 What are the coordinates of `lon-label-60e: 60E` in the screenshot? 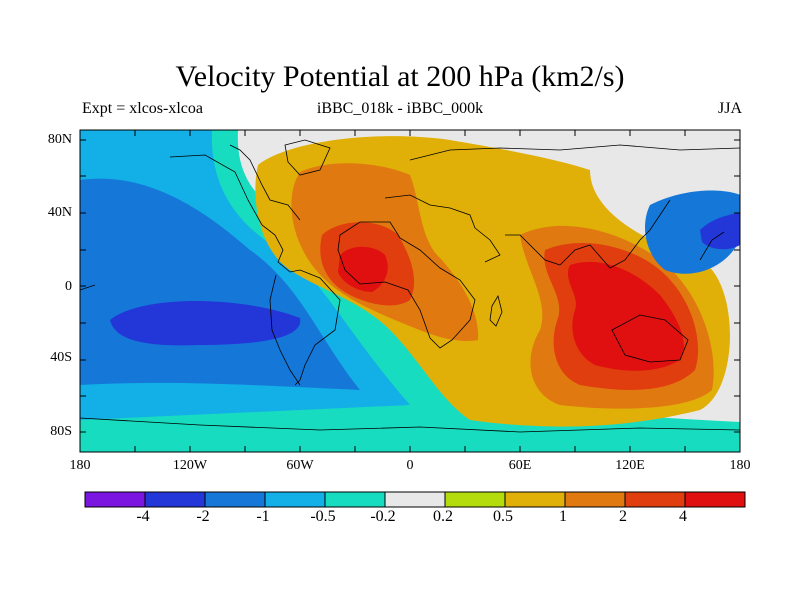 It's located at (520, 465).